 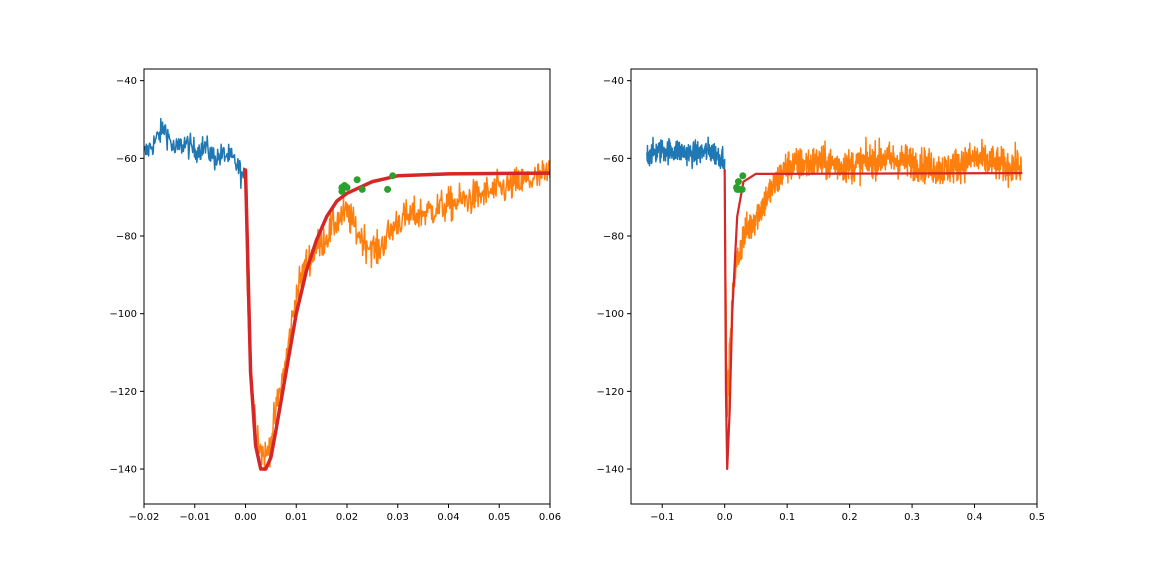 What do you see at coordinates (448, 517) in the screenshot?
I see `x-tick-label: 0.04` at bounding box center [448, 517].